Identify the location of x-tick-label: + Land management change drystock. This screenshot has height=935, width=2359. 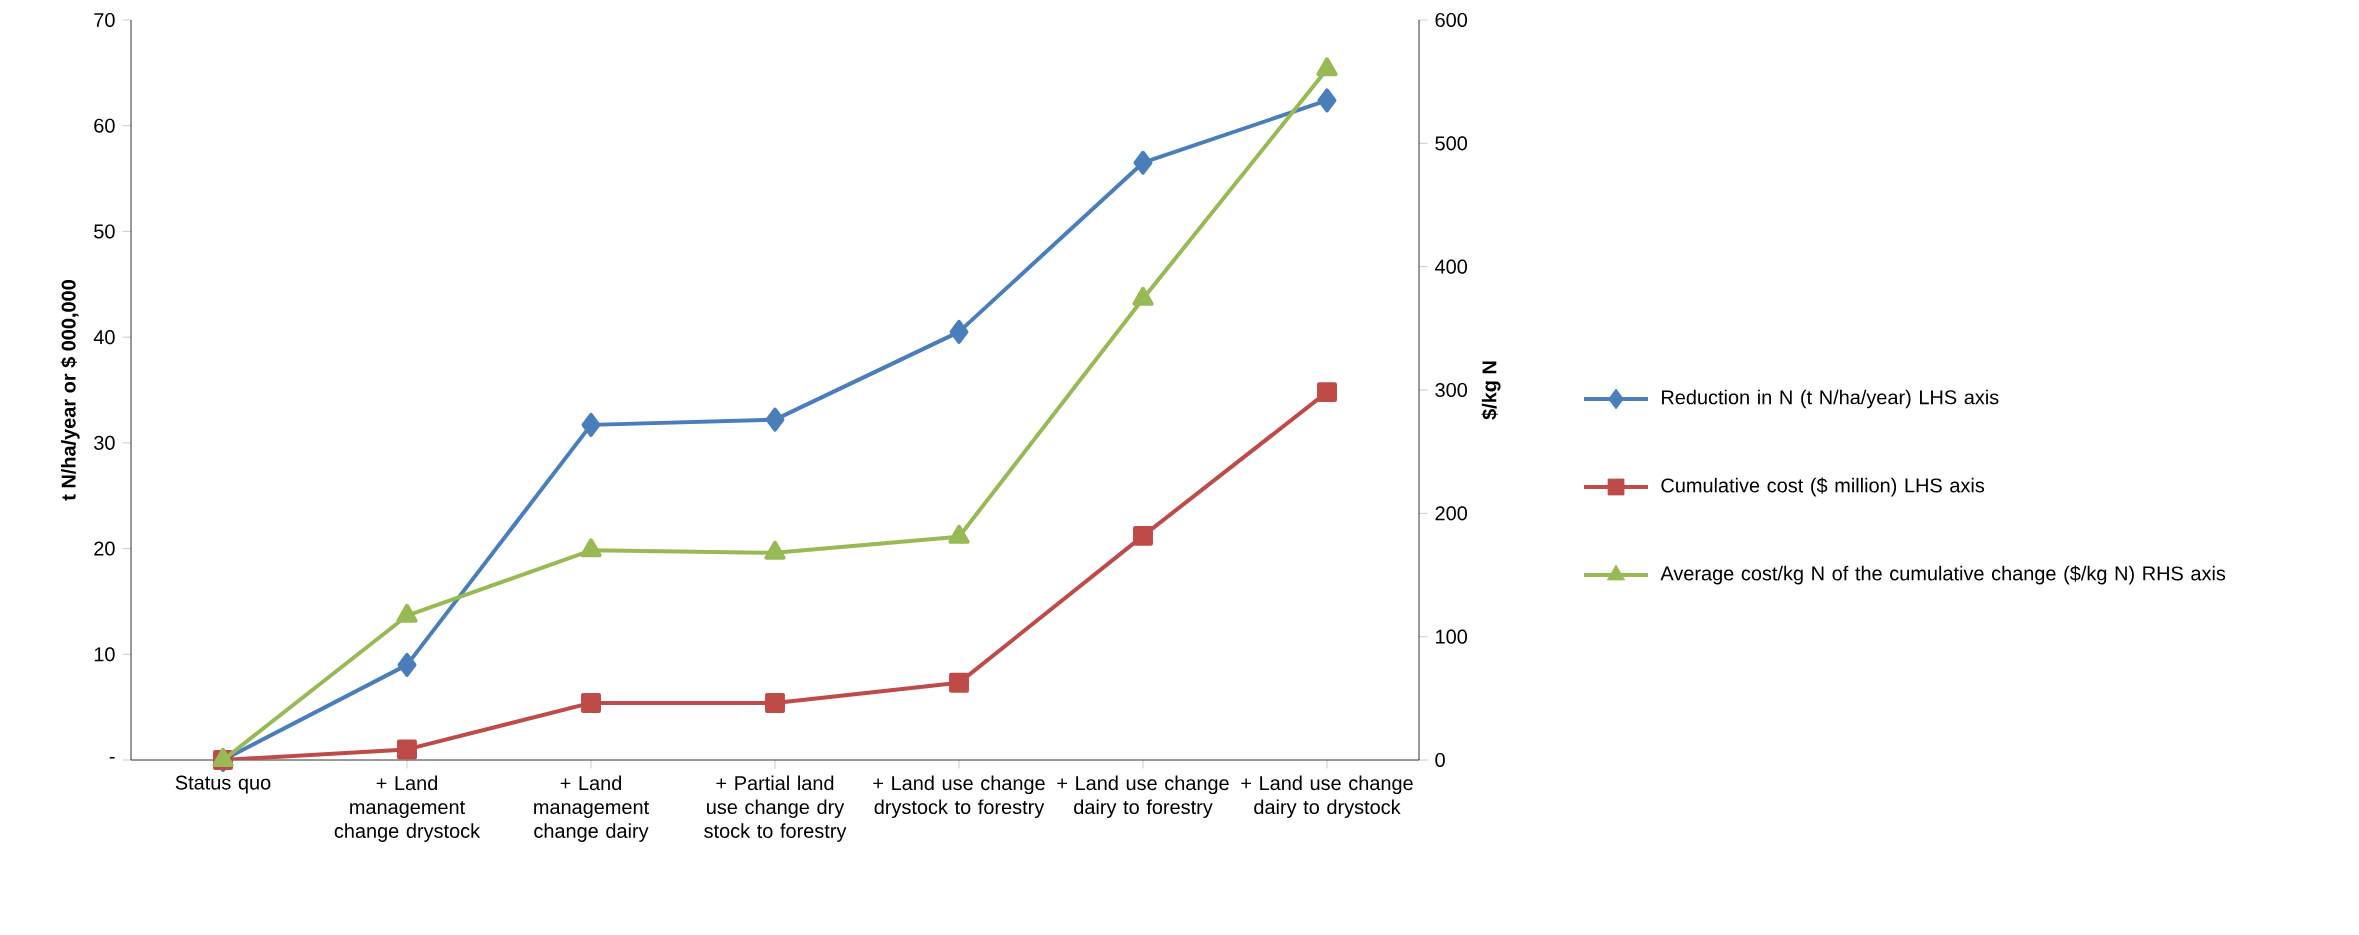
(407, 808).